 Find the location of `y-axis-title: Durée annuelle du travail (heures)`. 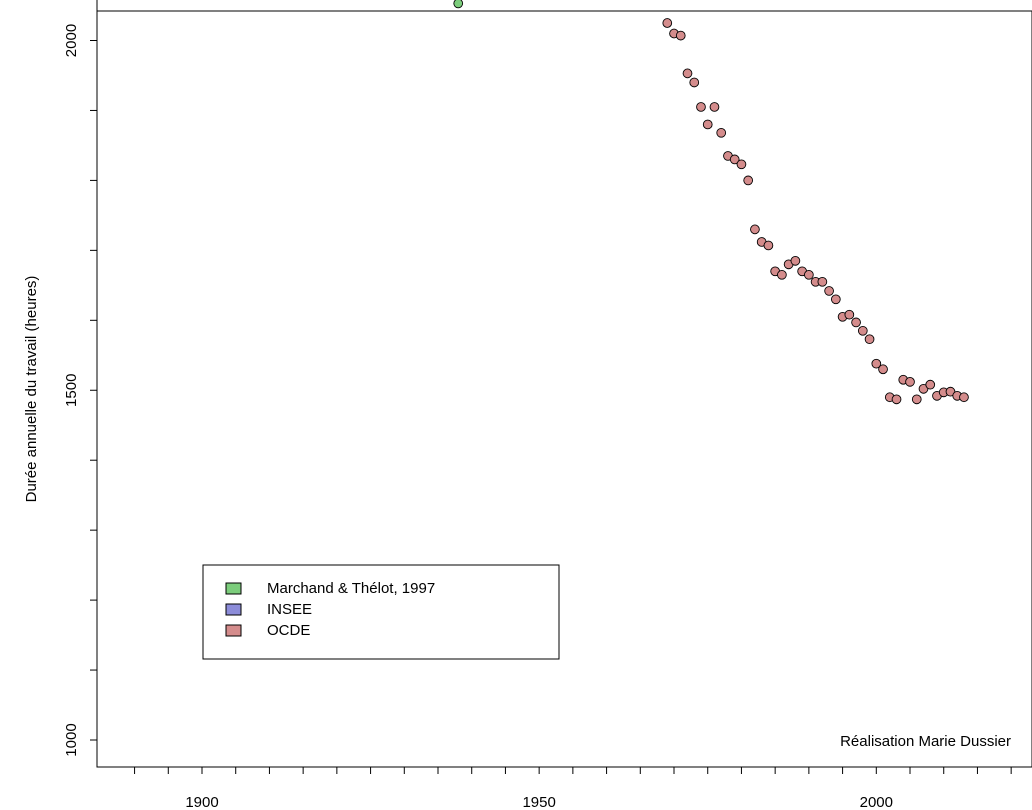

y-axis-title: Durée annuelle du travail (heures) is located at coordinates (31, 389).